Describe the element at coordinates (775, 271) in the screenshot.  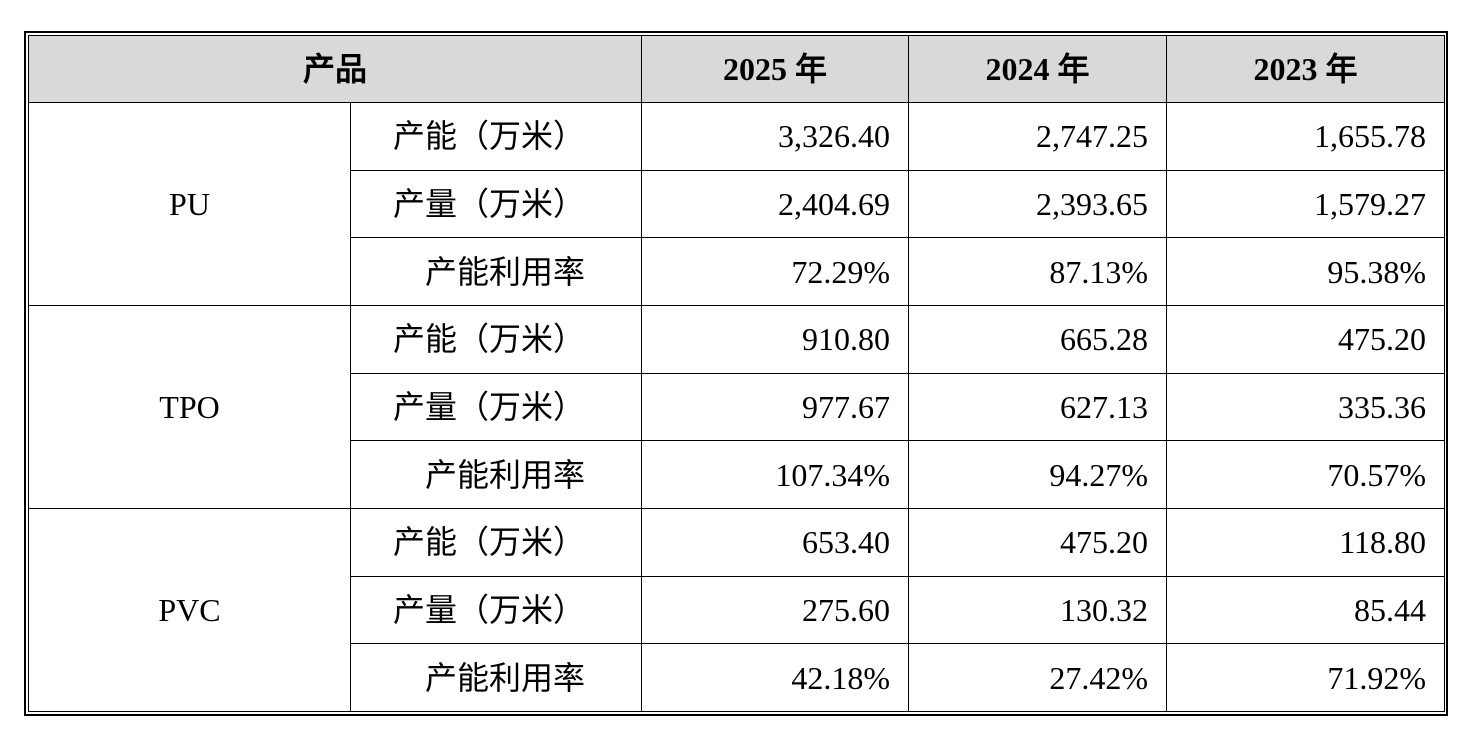
I see `value-cell: 72.29%` at that location.